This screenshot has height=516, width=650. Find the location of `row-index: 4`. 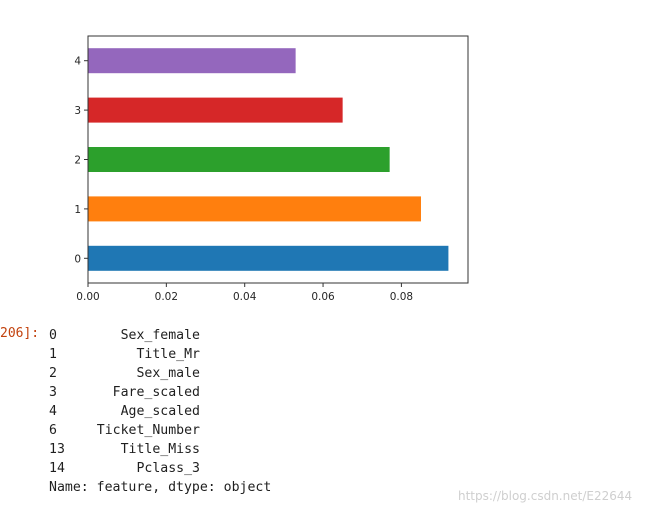

row-index: 4 is located at coordinates (53, 411).